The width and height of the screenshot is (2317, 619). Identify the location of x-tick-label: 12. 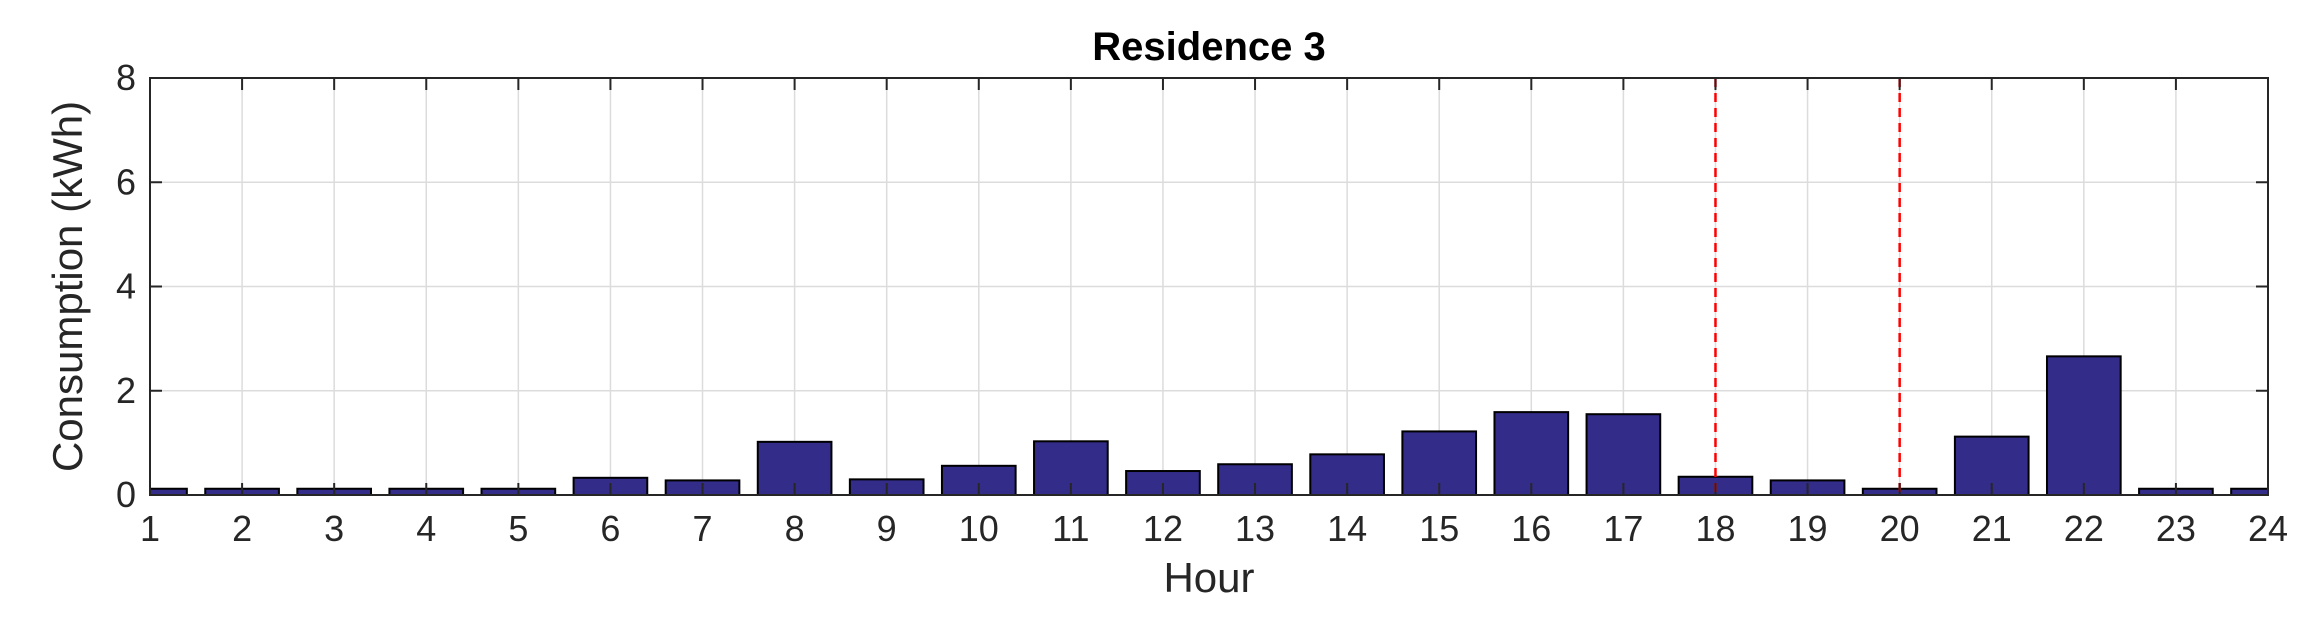
(1163, 528).